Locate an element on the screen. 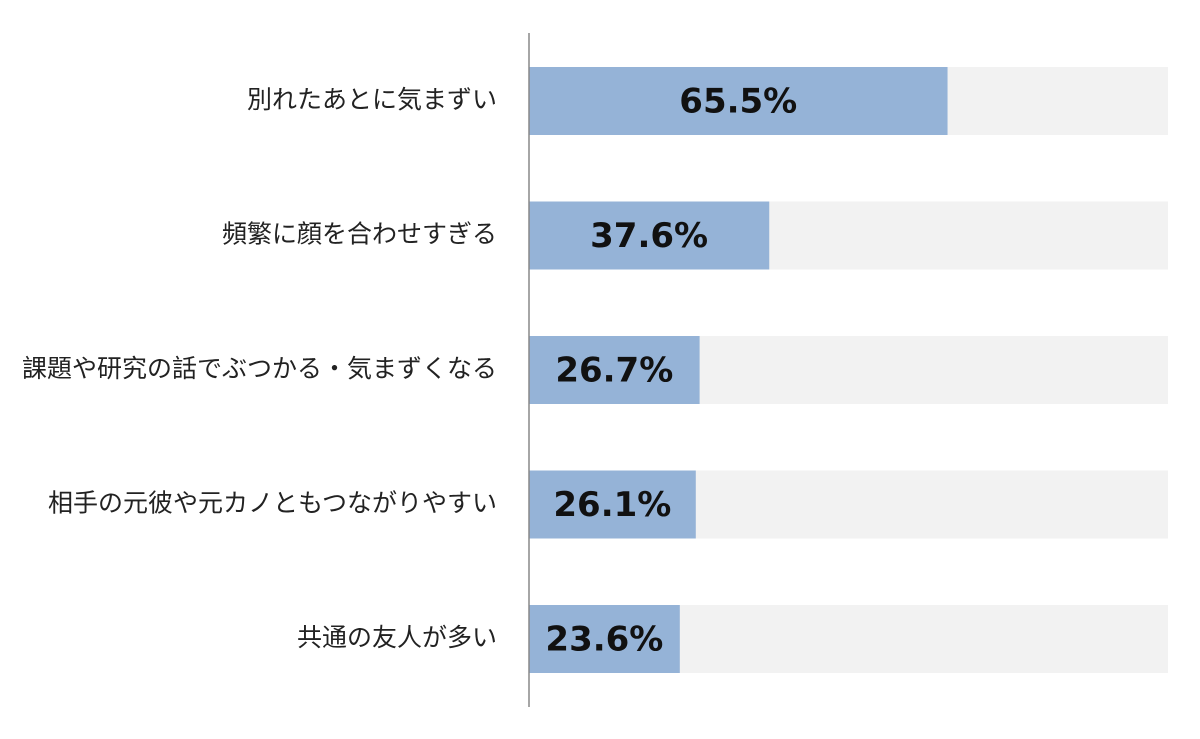 This screenshot has height=739, width=1200. value-label: 37.6% is located at coordinates (649, 236).